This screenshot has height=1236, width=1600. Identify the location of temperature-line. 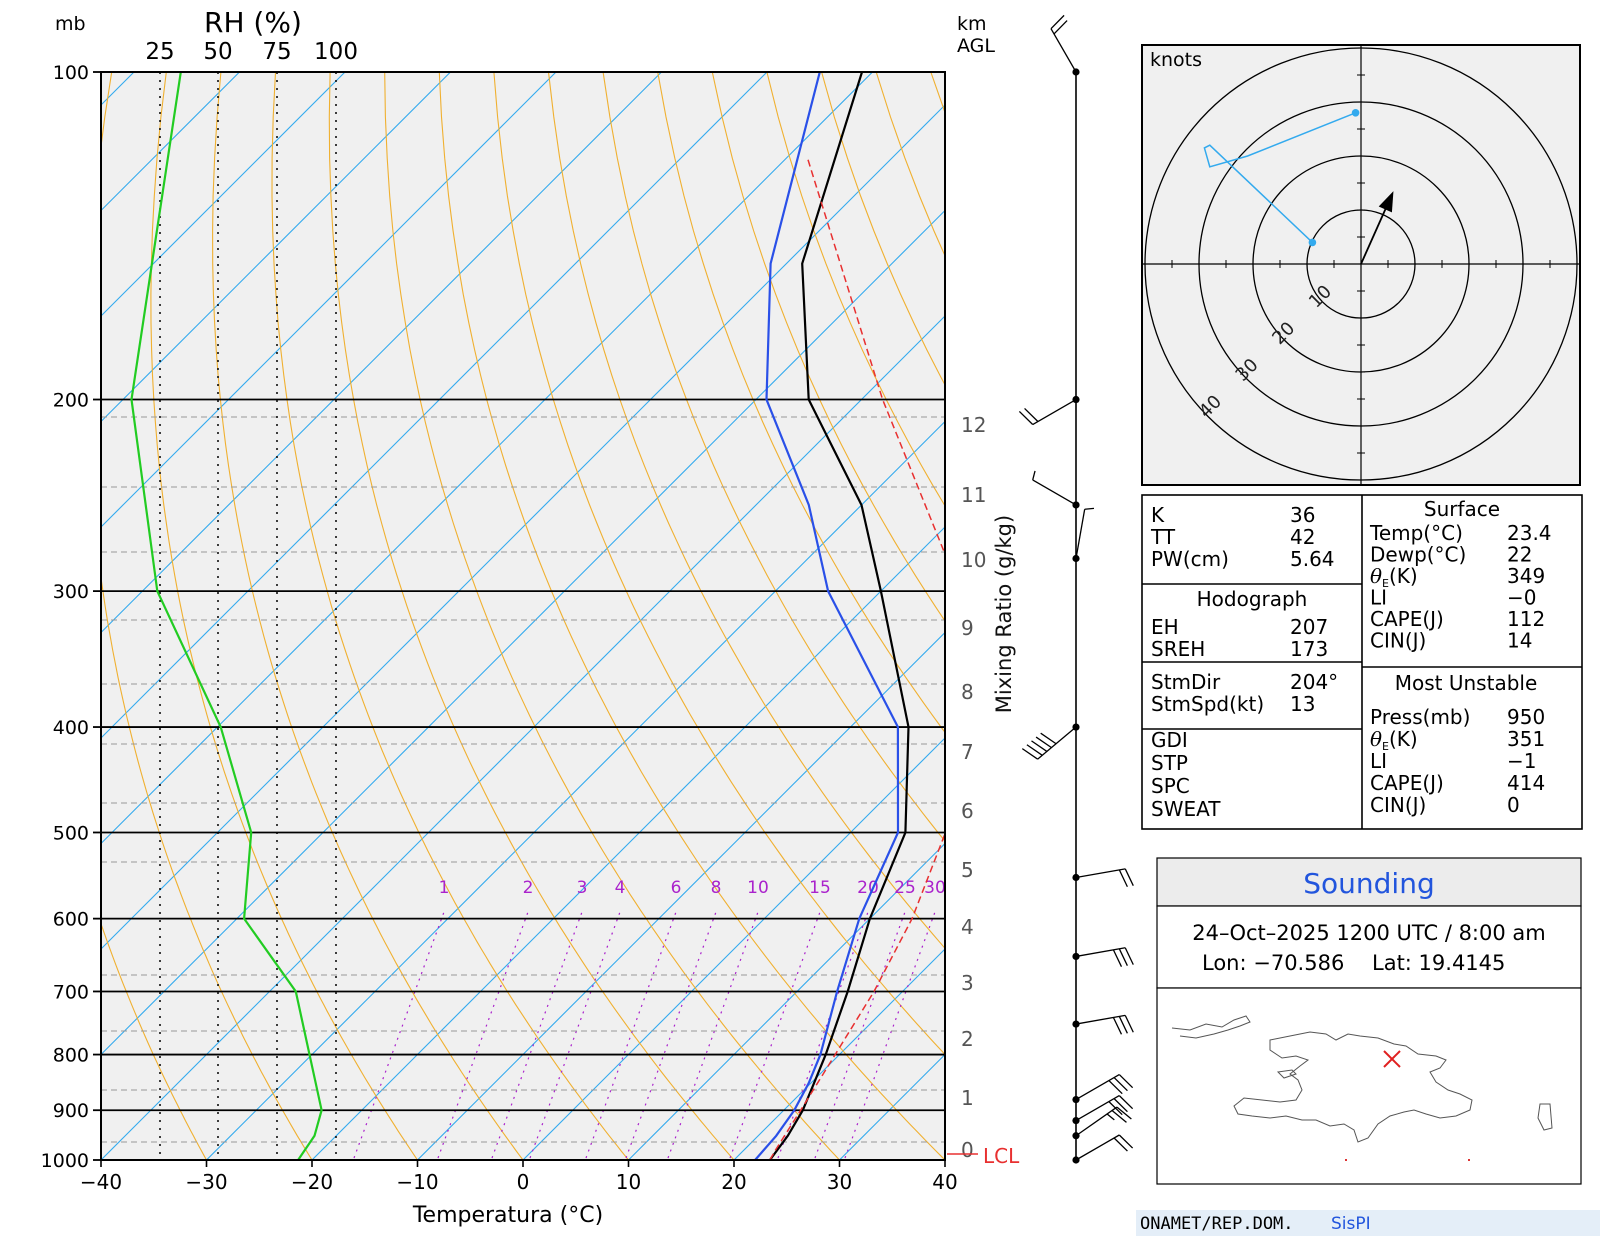
(839, 616).